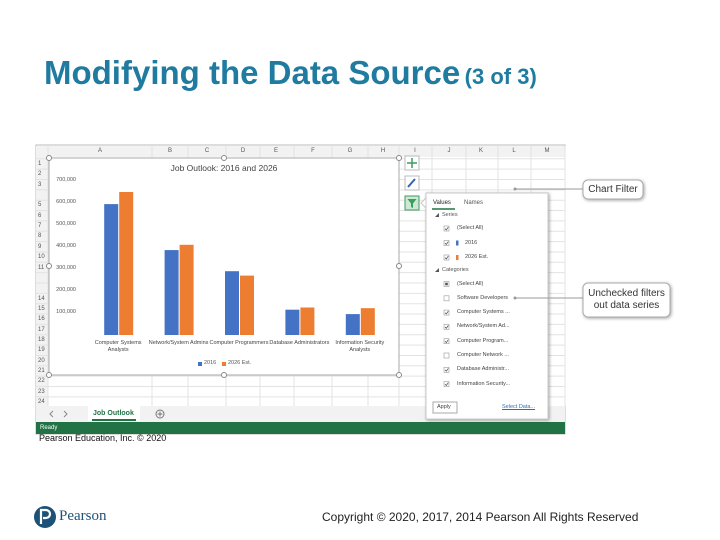  What do you see at coordinates (415, 151) in the screenshot?
I see `column-header: I` at bounding box center [415, 151].